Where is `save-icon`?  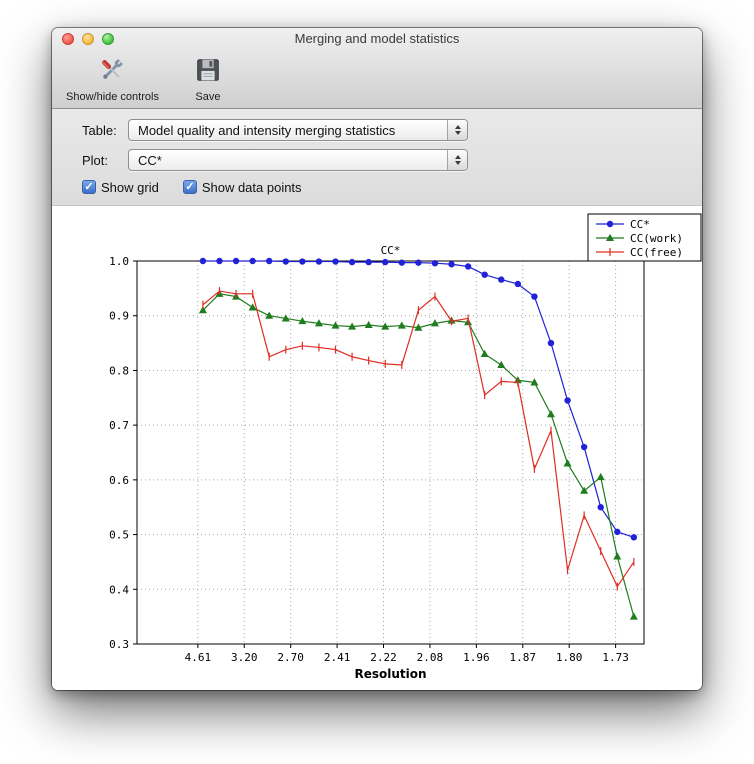 save-icon is located at coordinates (208, 72).